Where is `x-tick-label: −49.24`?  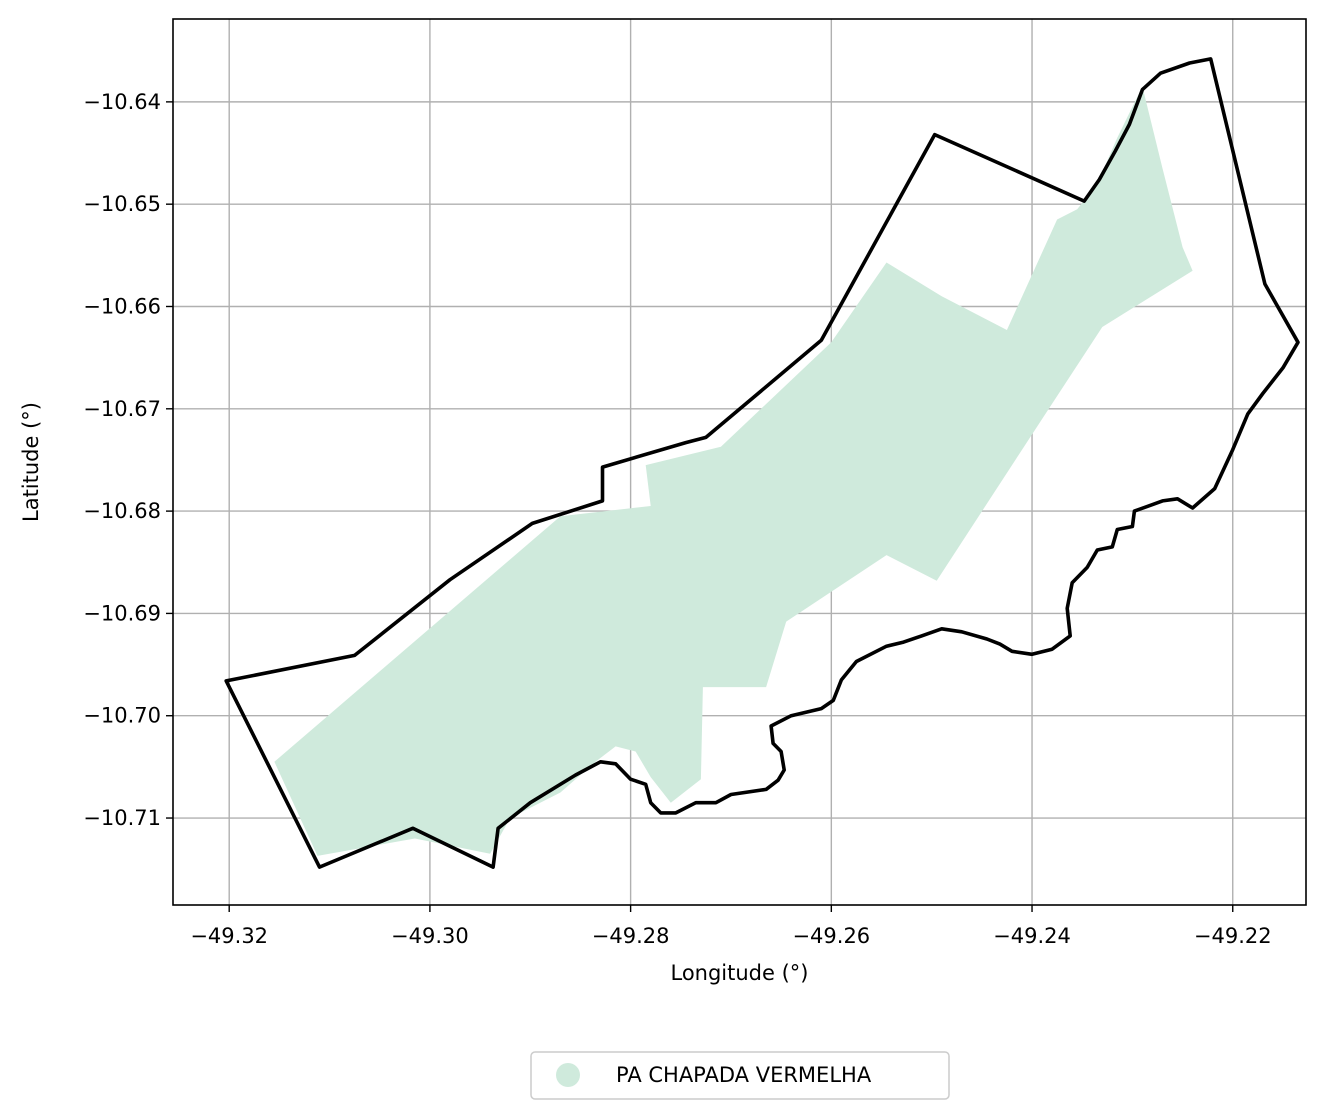 x-tick-label: −49.24 is located at coordinates (1032, 936).